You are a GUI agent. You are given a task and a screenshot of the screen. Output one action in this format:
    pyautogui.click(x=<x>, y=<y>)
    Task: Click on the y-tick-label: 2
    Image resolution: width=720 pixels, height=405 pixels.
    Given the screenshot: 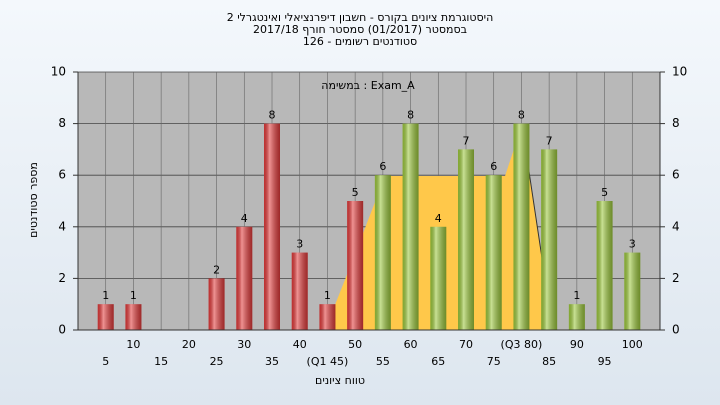 What is the action you would take?
    pyautogui.click(x=62, y=278)
    